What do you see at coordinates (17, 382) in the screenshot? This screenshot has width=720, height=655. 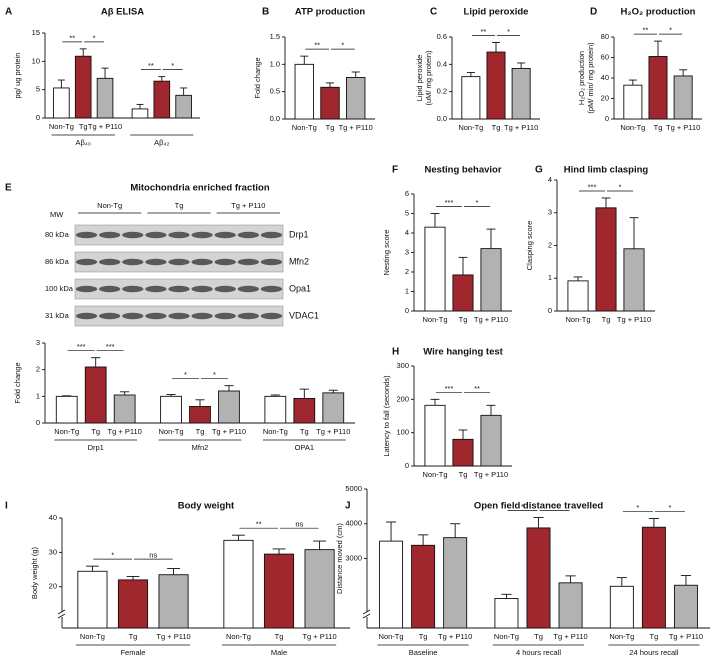 I see `y-axis-label: Fold change` at bounding box center [17, 382].